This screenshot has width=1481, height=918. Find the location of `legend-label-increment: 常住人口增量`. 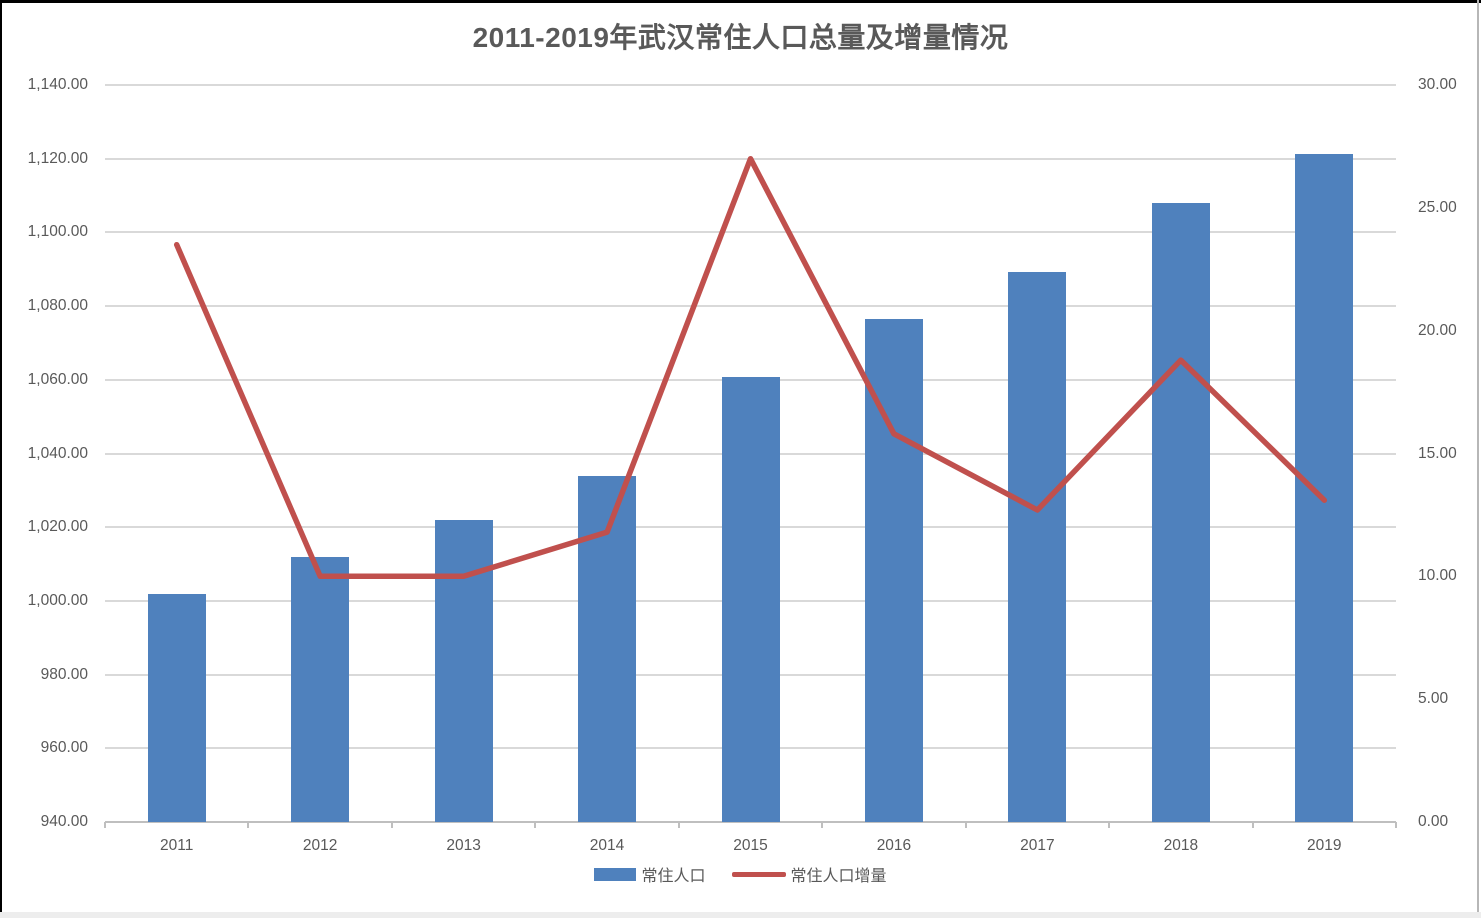

legend-label-increment: 常住人口增量 is located at coordinates (838, 876).